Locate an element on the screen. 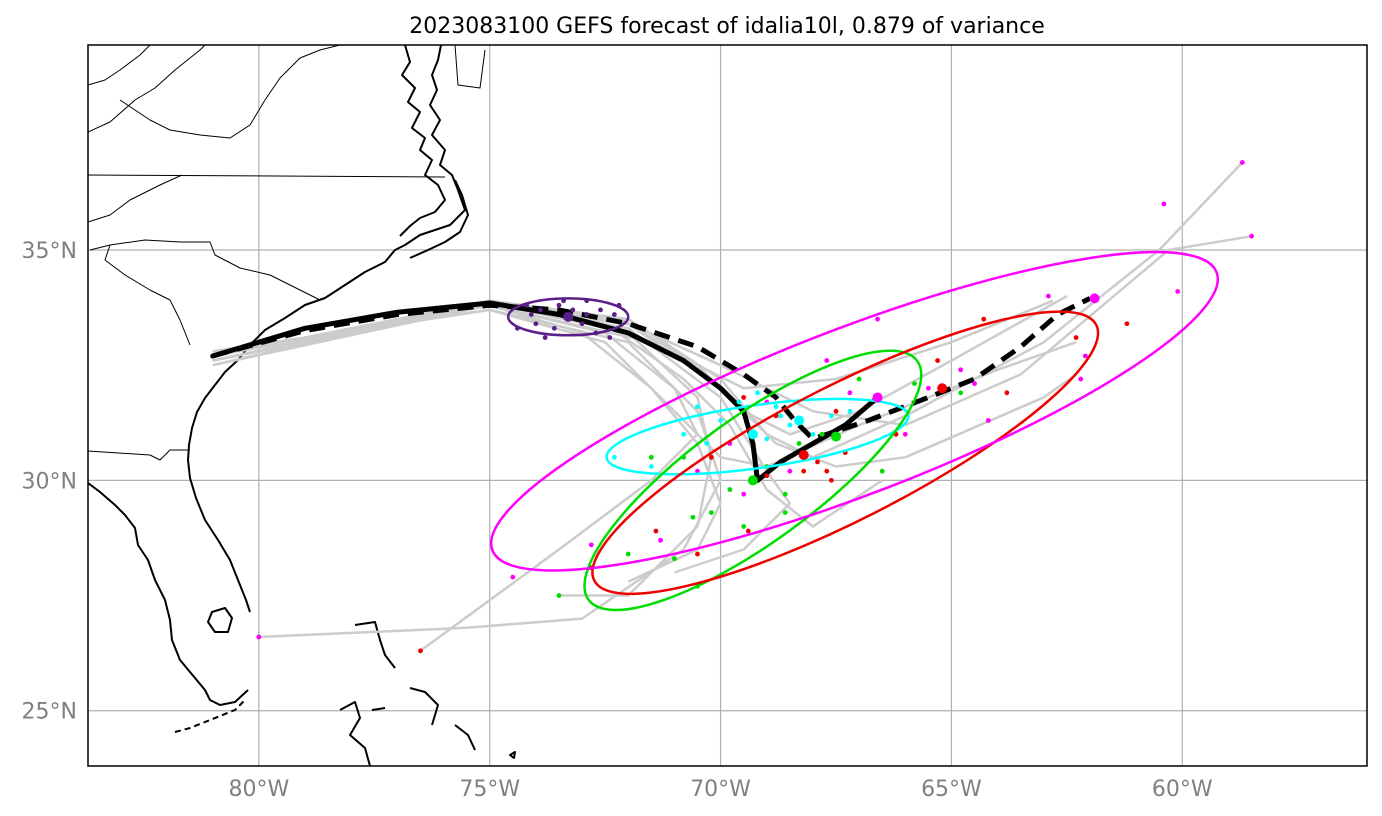 This screenshot has width=1382, height=816. lon-tick-label: 65°W is located at coordinates (951, 789).